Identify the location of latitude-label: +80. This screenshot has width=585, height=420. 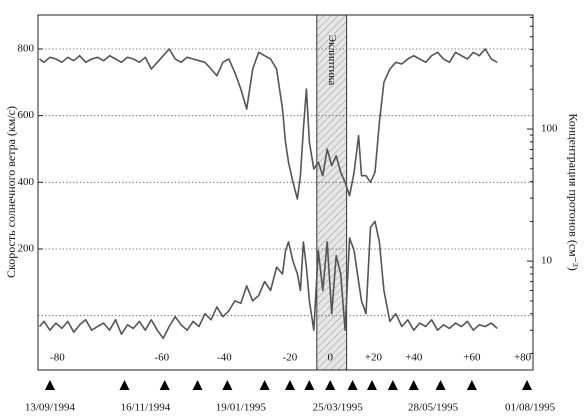
(523, 358).